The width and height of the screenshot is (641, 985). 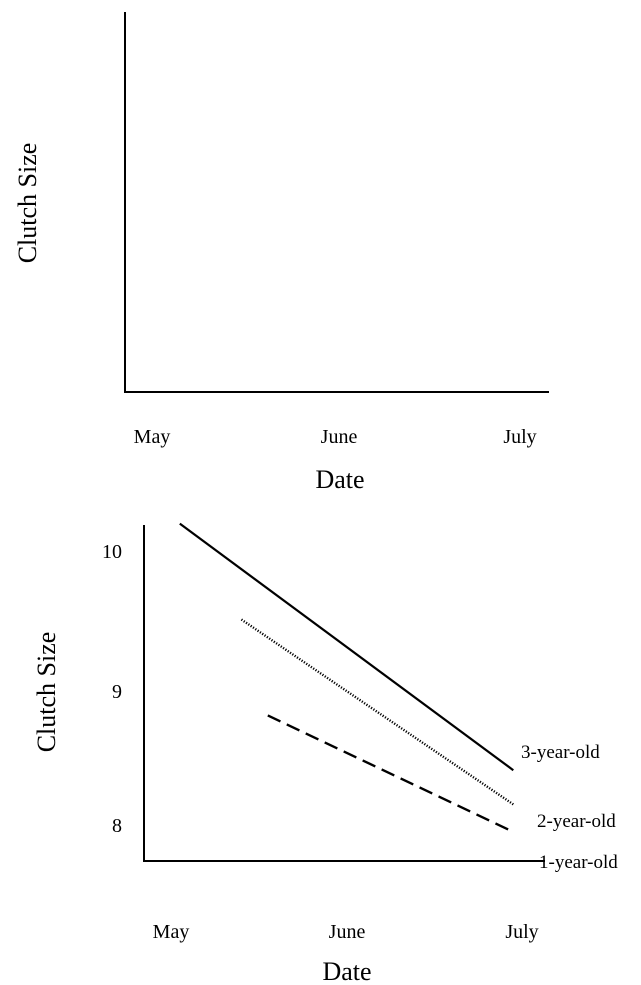 What do you see at coordinates (339, 437) in the screenshot?
I see `top-x-tick-label: June` at bounding box center [339, 437].